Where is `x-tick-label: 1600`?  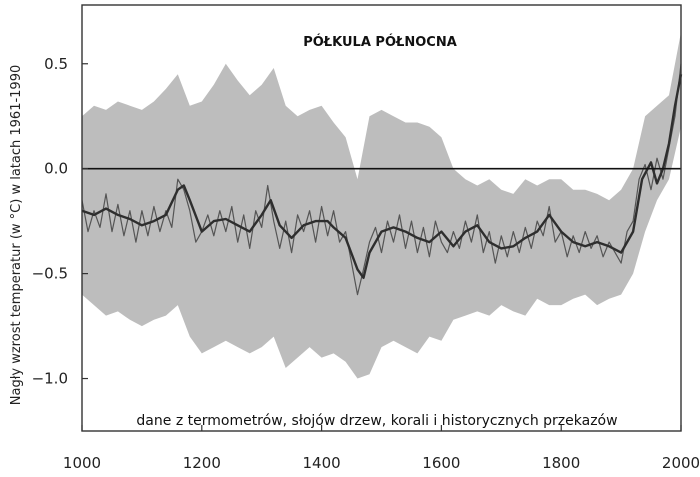
x-tick-label: 1600 is located at coordinates (441, 463).